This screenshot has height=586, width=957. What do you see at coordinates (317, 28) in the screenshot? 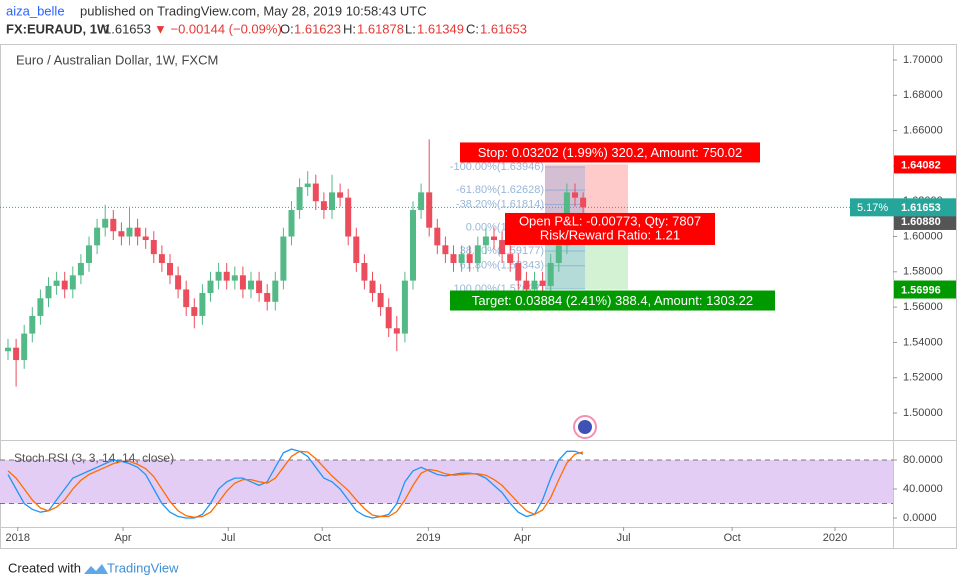
I see `o: 1.61623` at bounding box center [317, 28].